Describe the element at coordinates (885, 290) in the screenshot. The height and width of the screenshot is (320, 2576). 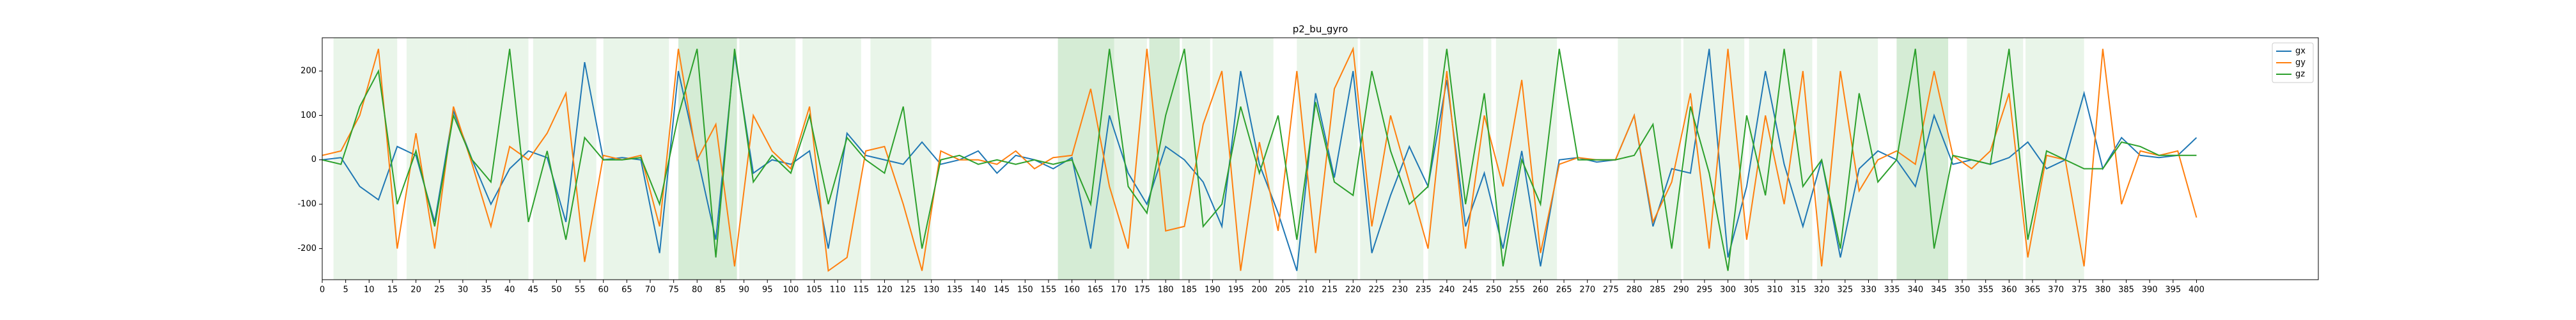
I see `x-tick-label: 120` at that location.